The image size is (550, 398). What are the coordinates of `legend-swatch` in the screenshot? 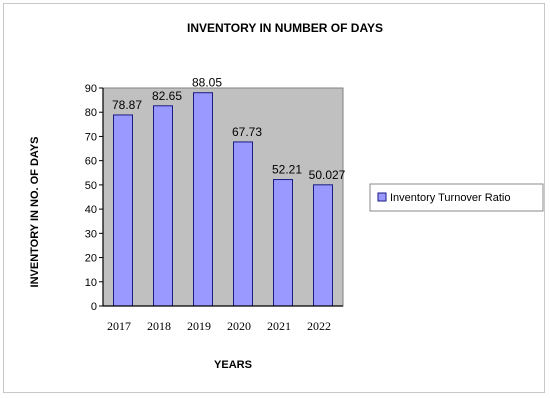 It's located at (382, 197).